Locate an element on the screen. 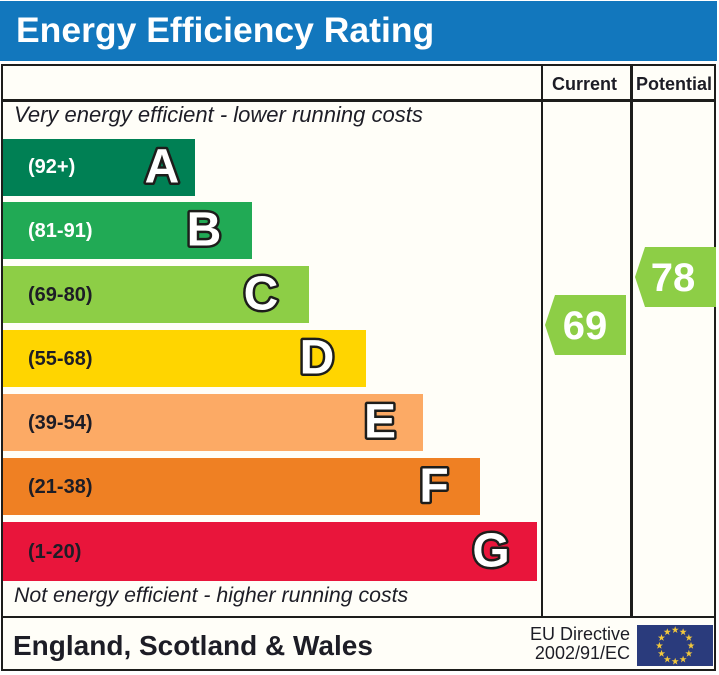 The width and height of the screenshot is (719, 675). svg-text: G is located at coordinates (490, 551).